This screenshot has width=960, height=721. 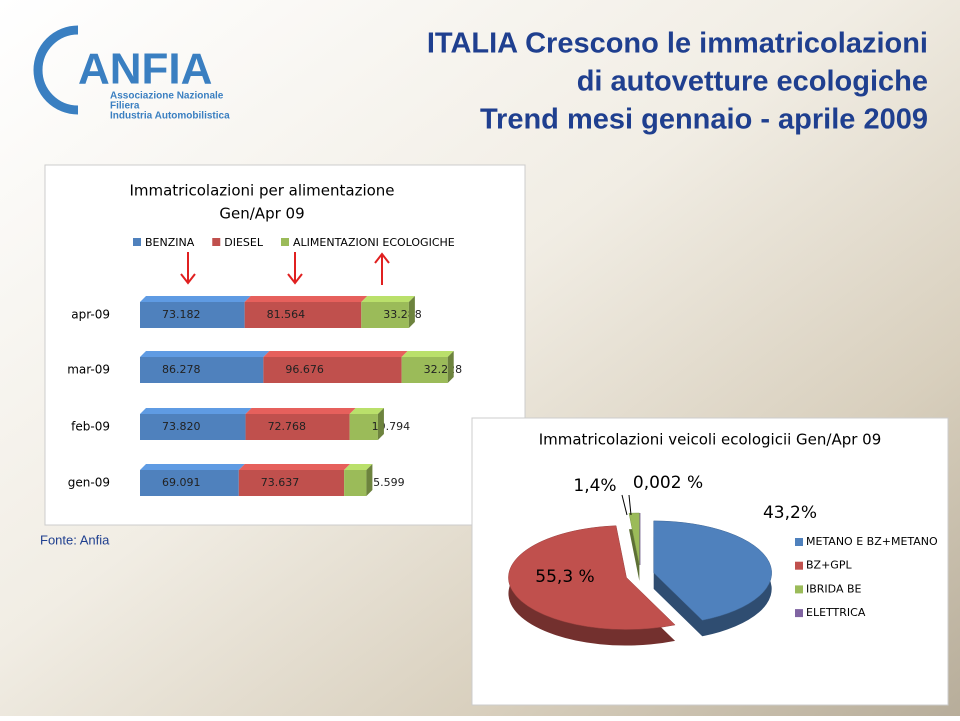 What do you see at coordinates (75, 539) in the screenshot?
I see `source: Fonte: Anfia` at bounding box center [75, 539].